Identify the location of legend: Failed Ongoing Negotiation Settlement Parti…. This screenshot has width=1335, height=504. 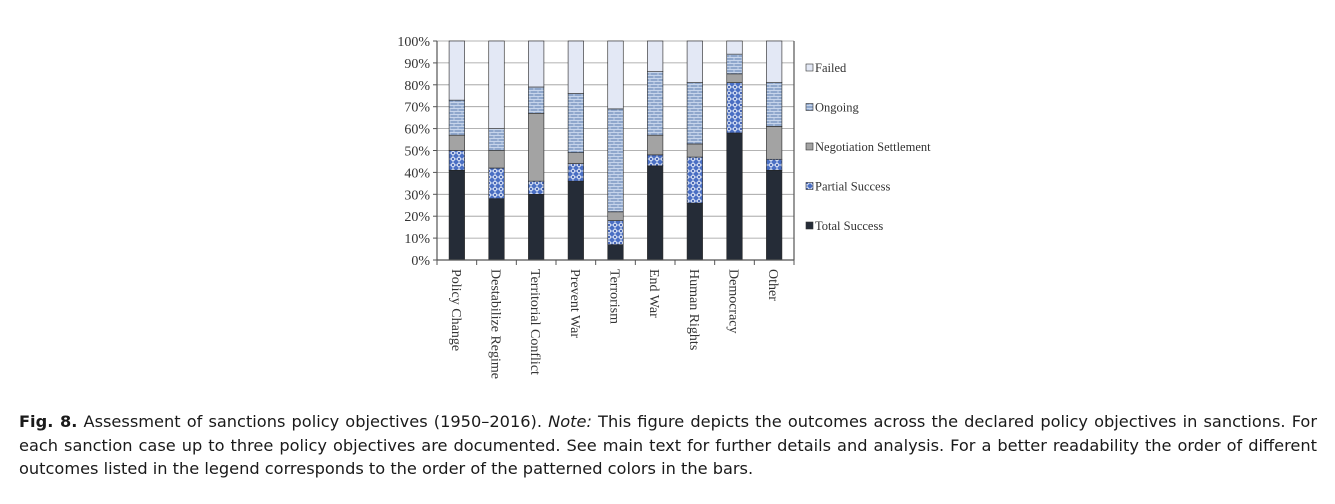
(868, 147).